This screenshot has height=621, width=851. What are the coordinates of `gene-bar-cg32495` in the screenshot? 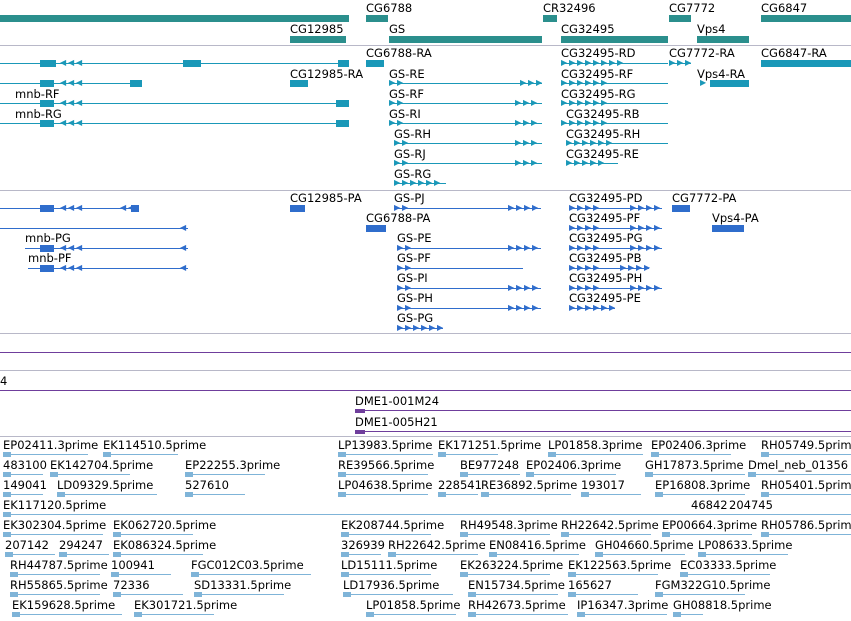 It's located at (614, 39).